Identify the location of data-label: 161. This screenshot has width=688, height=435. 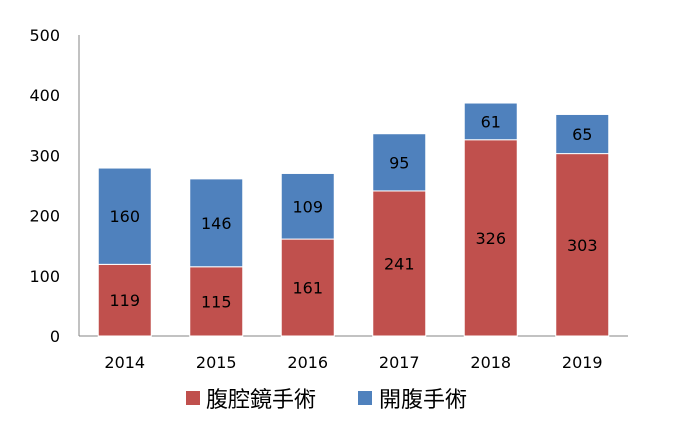
(307, 288).